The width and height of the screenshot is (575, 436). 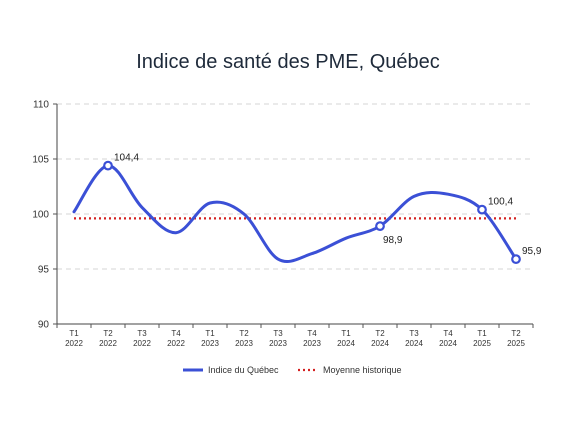 What do you see at coordinates (414, 338) in the screenshot?
I see `x-tick-label: T3 2024` at bounding box center [414, 338].